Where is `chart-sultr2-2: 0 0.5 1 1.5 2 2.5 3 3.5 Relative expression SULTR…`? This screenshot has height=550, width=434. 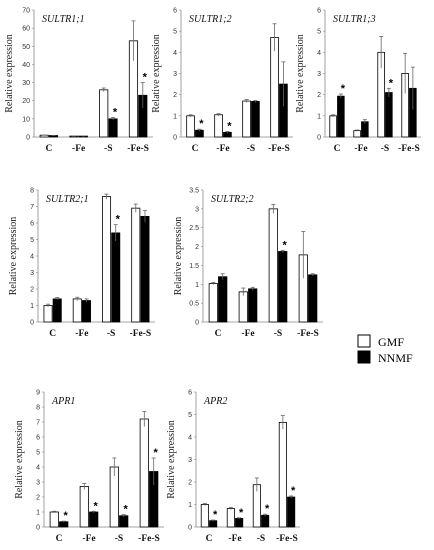 chart-sultr2-2: 0 0.5 1 1.5 2 2.5 3 3.5 Relative expression SULTR… is located at coordinates (248, 263).